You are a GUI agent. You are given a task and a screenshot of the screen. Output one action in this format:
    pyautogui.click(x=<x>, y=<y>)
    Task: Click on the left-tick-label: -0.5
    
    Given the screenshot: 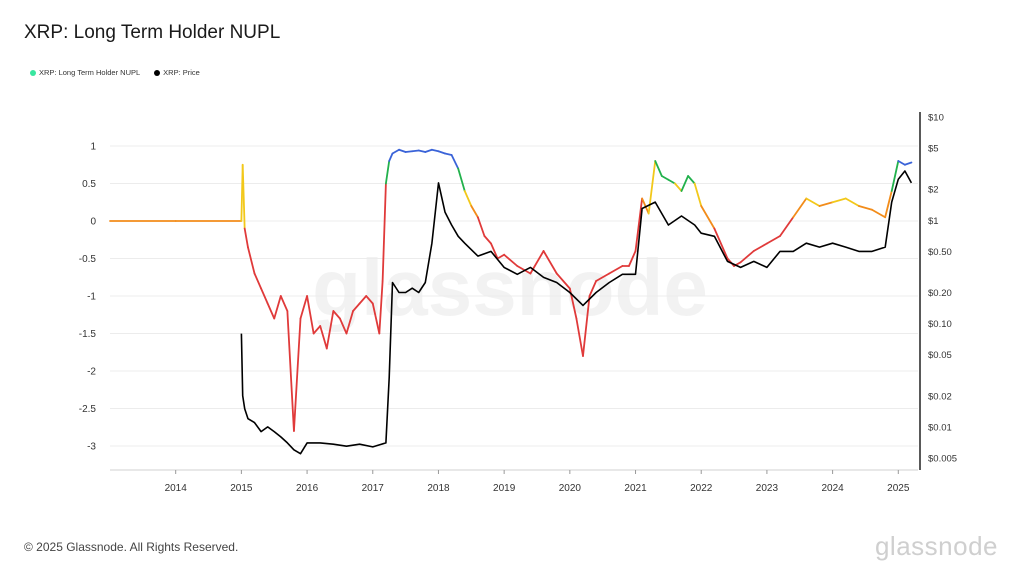 What is the action you would take?
    pyautogui.click(x=88, y=259)
    